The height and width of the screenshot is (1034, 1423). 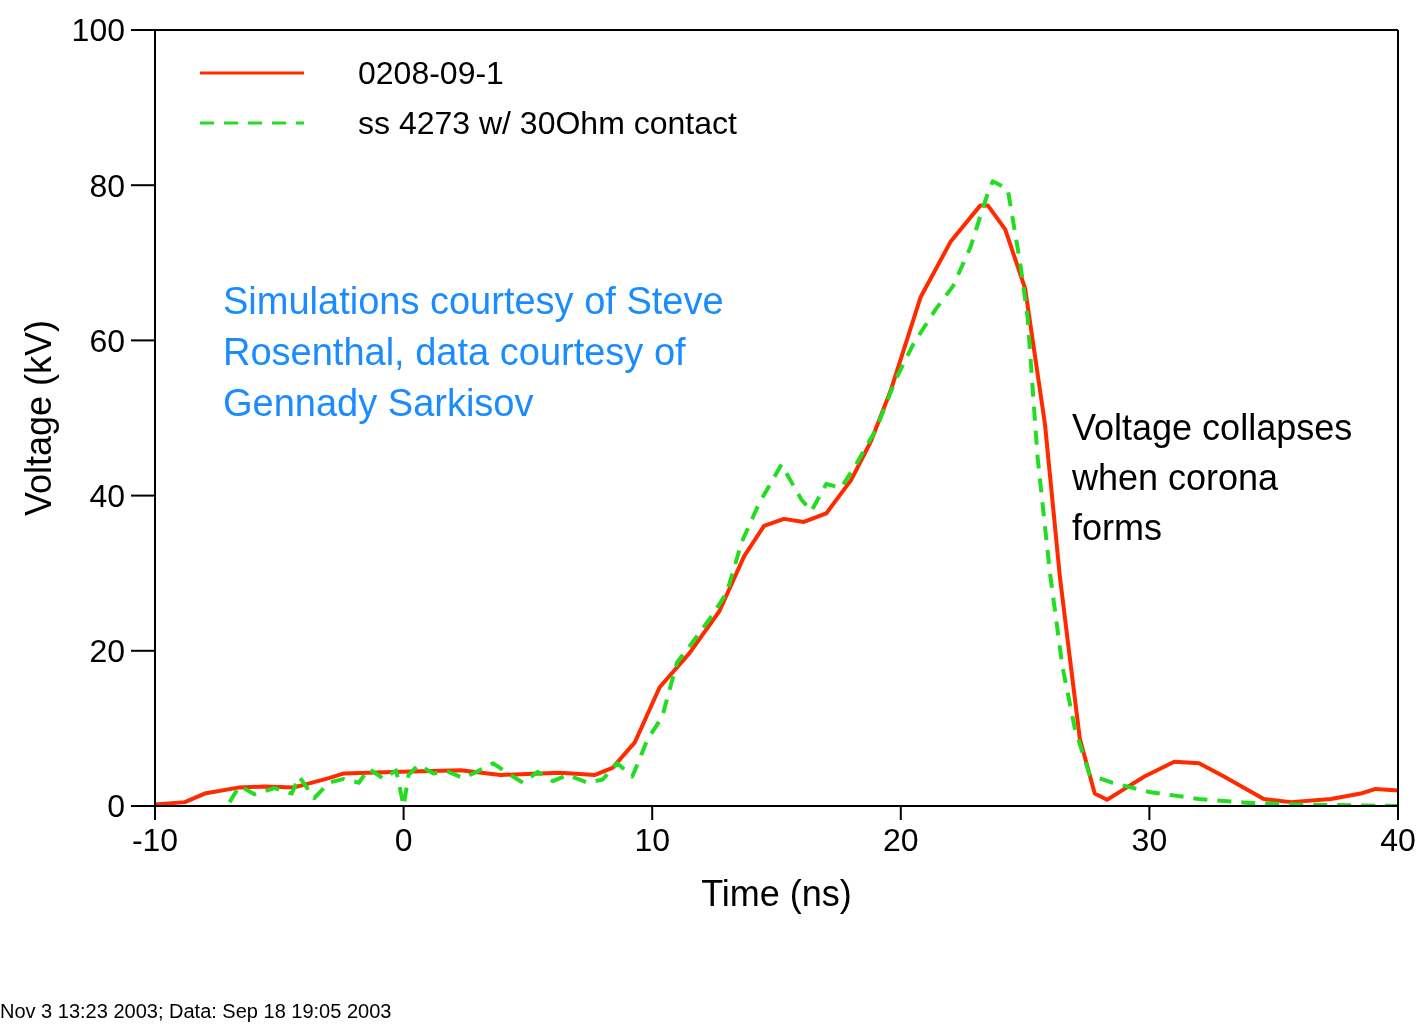 I want to click on text: Nov 3 13:23 2003; Data: Sep 18 19:05 2003, so click(x=196, y=1011).